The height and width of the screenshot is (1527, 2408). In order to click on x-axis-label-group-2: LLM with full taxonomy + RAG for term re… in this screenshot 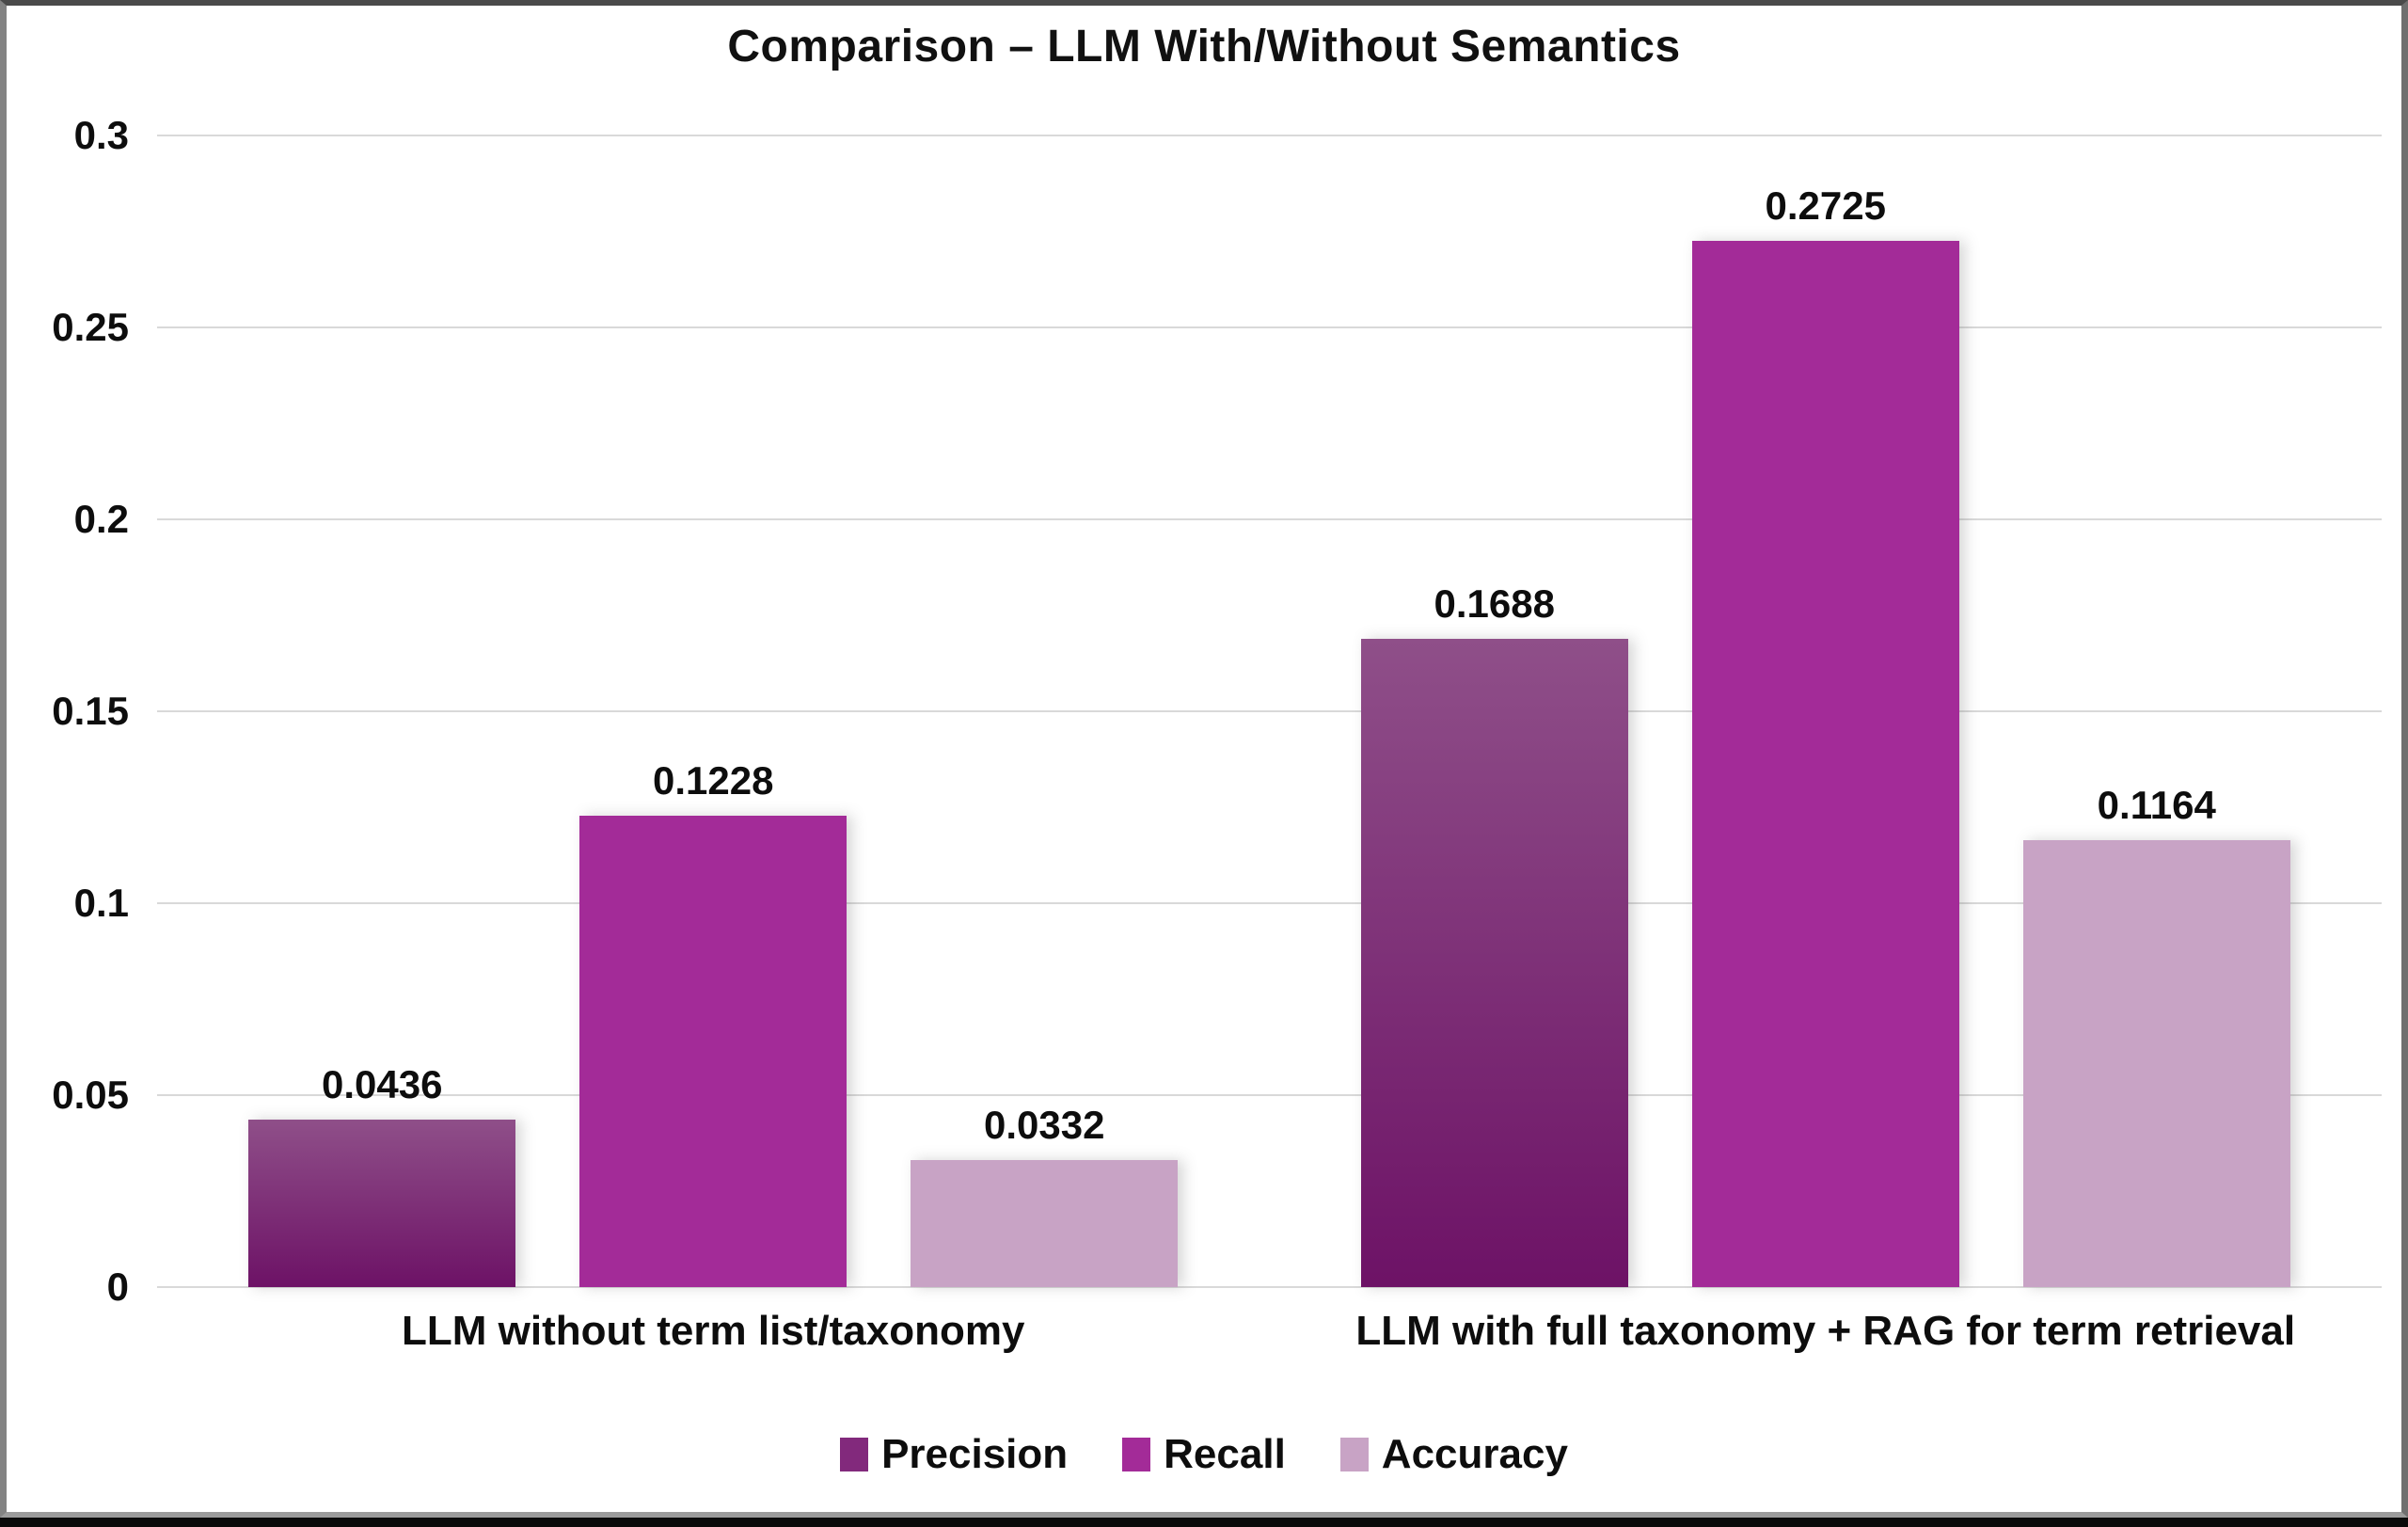, I will do `click(1826, 1331)`.